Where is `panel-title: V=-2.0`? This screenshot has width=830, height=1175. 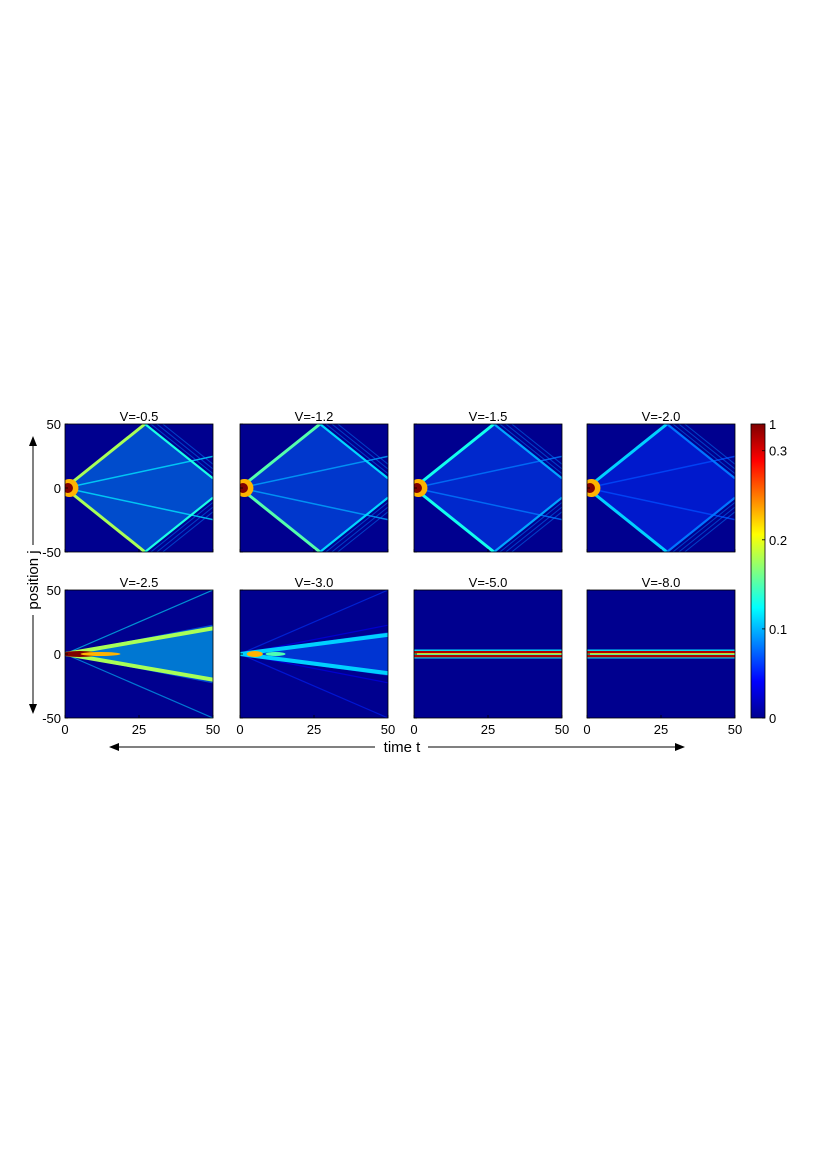 panel-title: V=-2.0 is located at coordinates (661, 416).